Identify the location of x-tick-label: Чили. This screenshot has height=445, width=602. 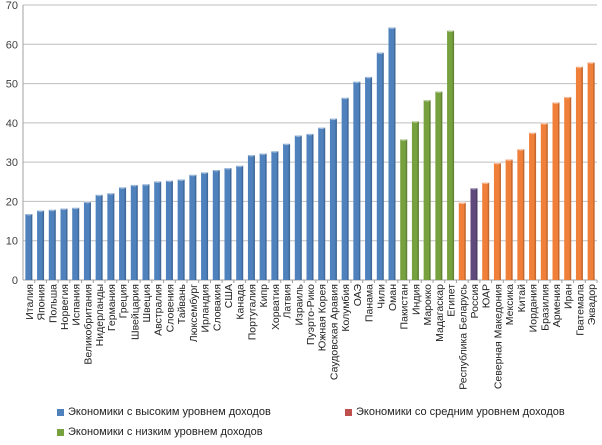
(381, 296).